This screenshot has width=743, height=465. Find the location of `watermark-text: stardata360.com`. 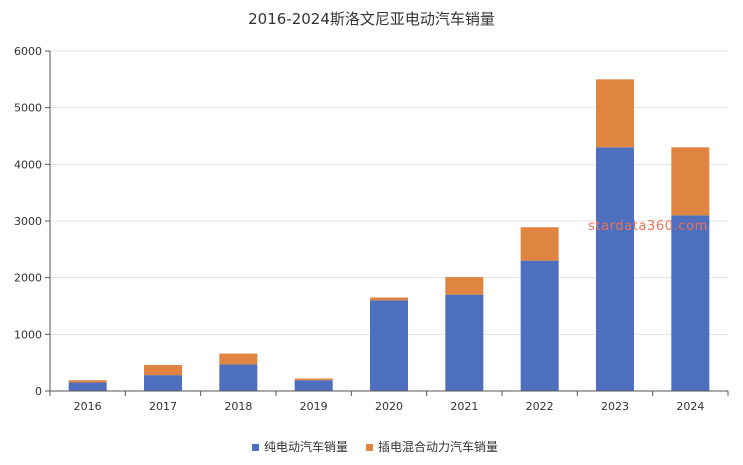

watermark-text: stardata360.com is located at coordinates (648, 226).